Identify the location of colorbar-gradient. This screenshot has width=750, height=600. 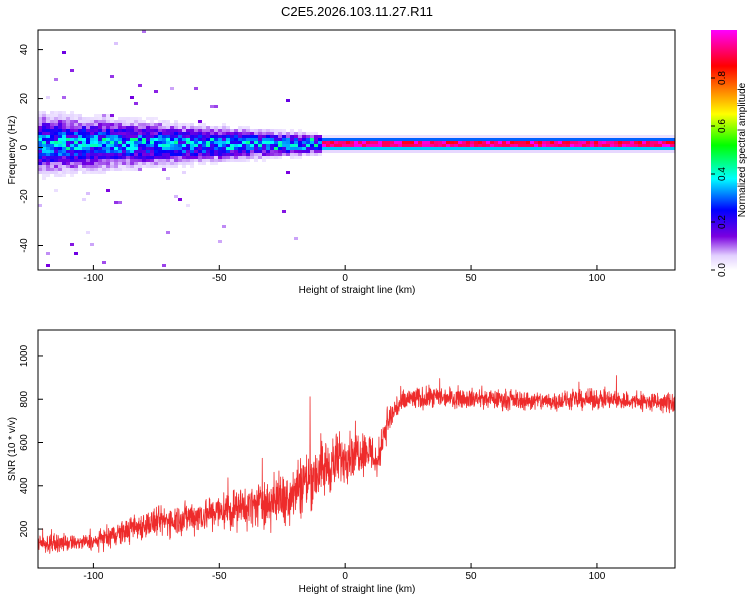
(724, 150).